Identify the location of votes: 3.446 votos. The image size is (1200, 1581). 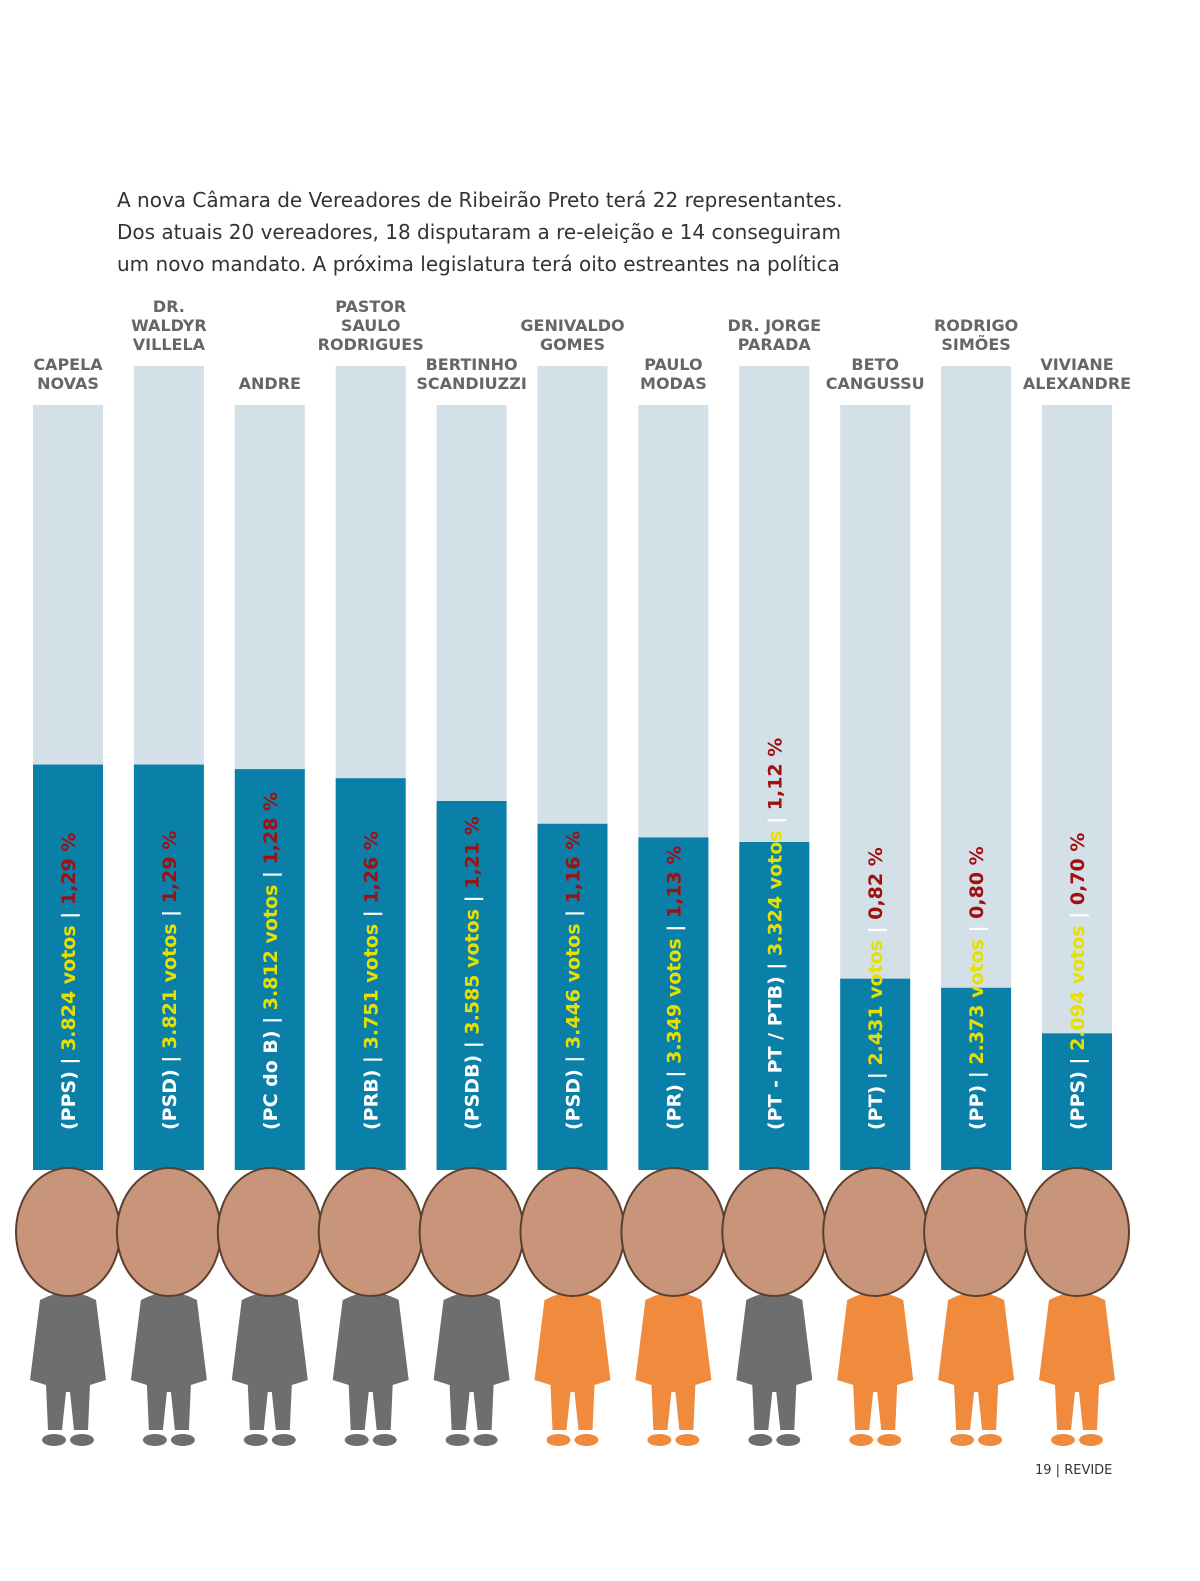
(574, 986).